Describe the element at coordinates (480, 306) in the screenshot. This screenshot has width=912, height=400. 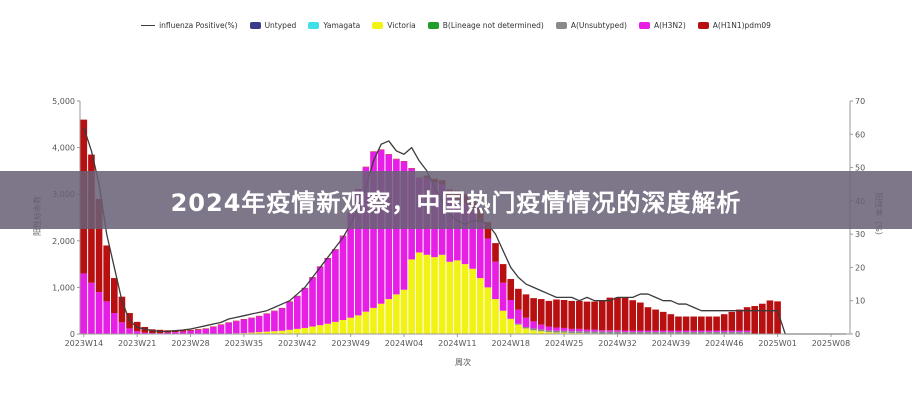
I see `bar-victoria-w52` at that location.